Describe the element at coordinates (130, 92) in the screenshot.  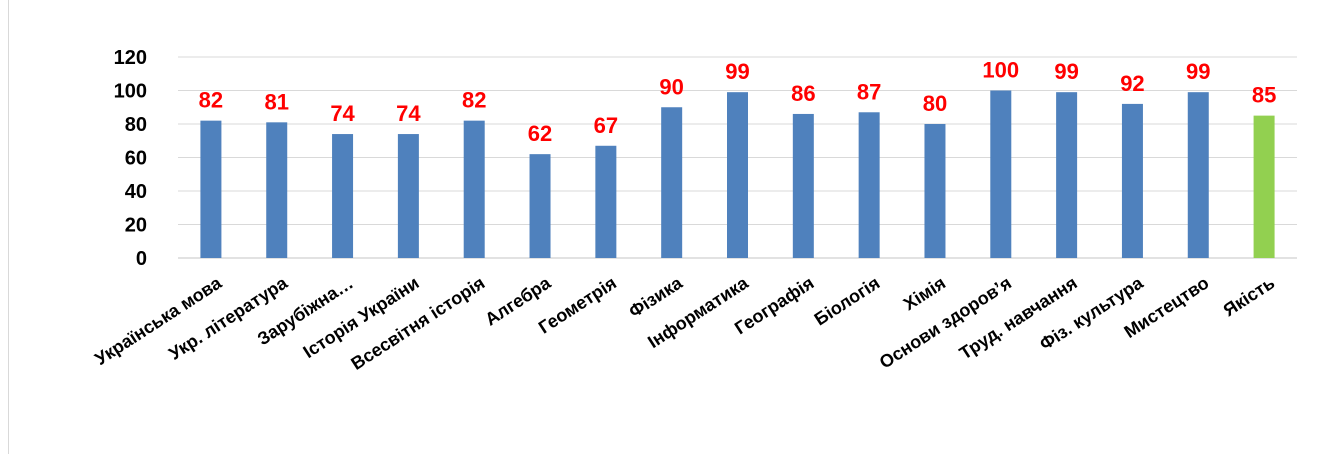
I see `y-tick-label: 100` at that location.